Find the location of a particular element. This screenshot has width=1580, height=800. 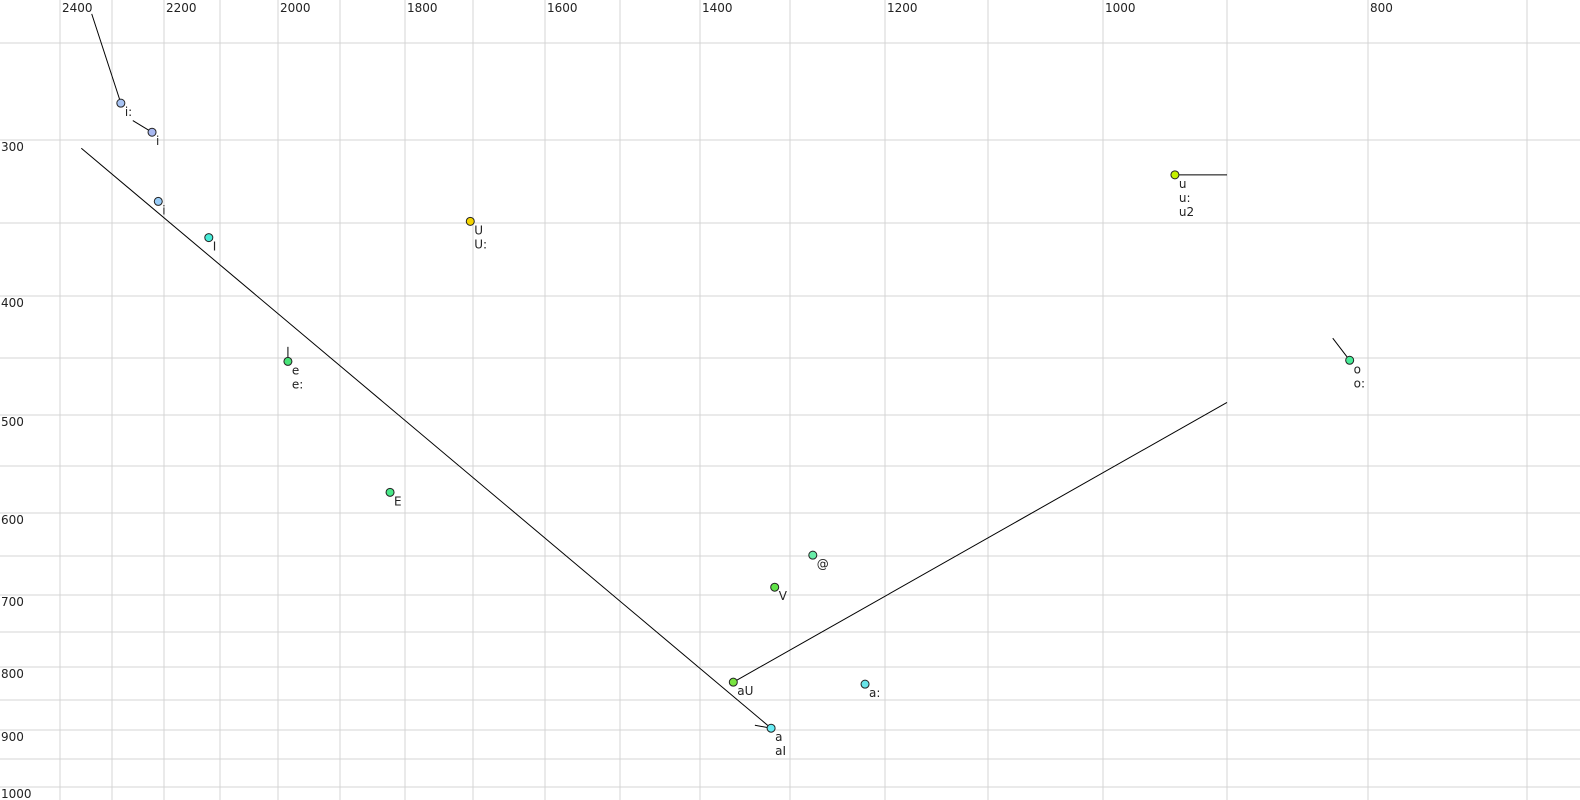

vowel-point: aU is located at coordinates (740, 687).